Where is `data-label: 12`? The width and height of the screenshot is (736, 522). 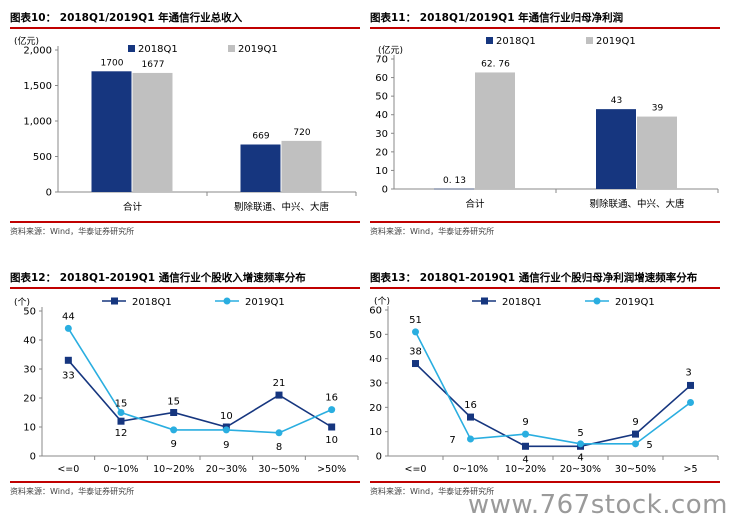
data-label: 12 is located at coordinates (121, 433).